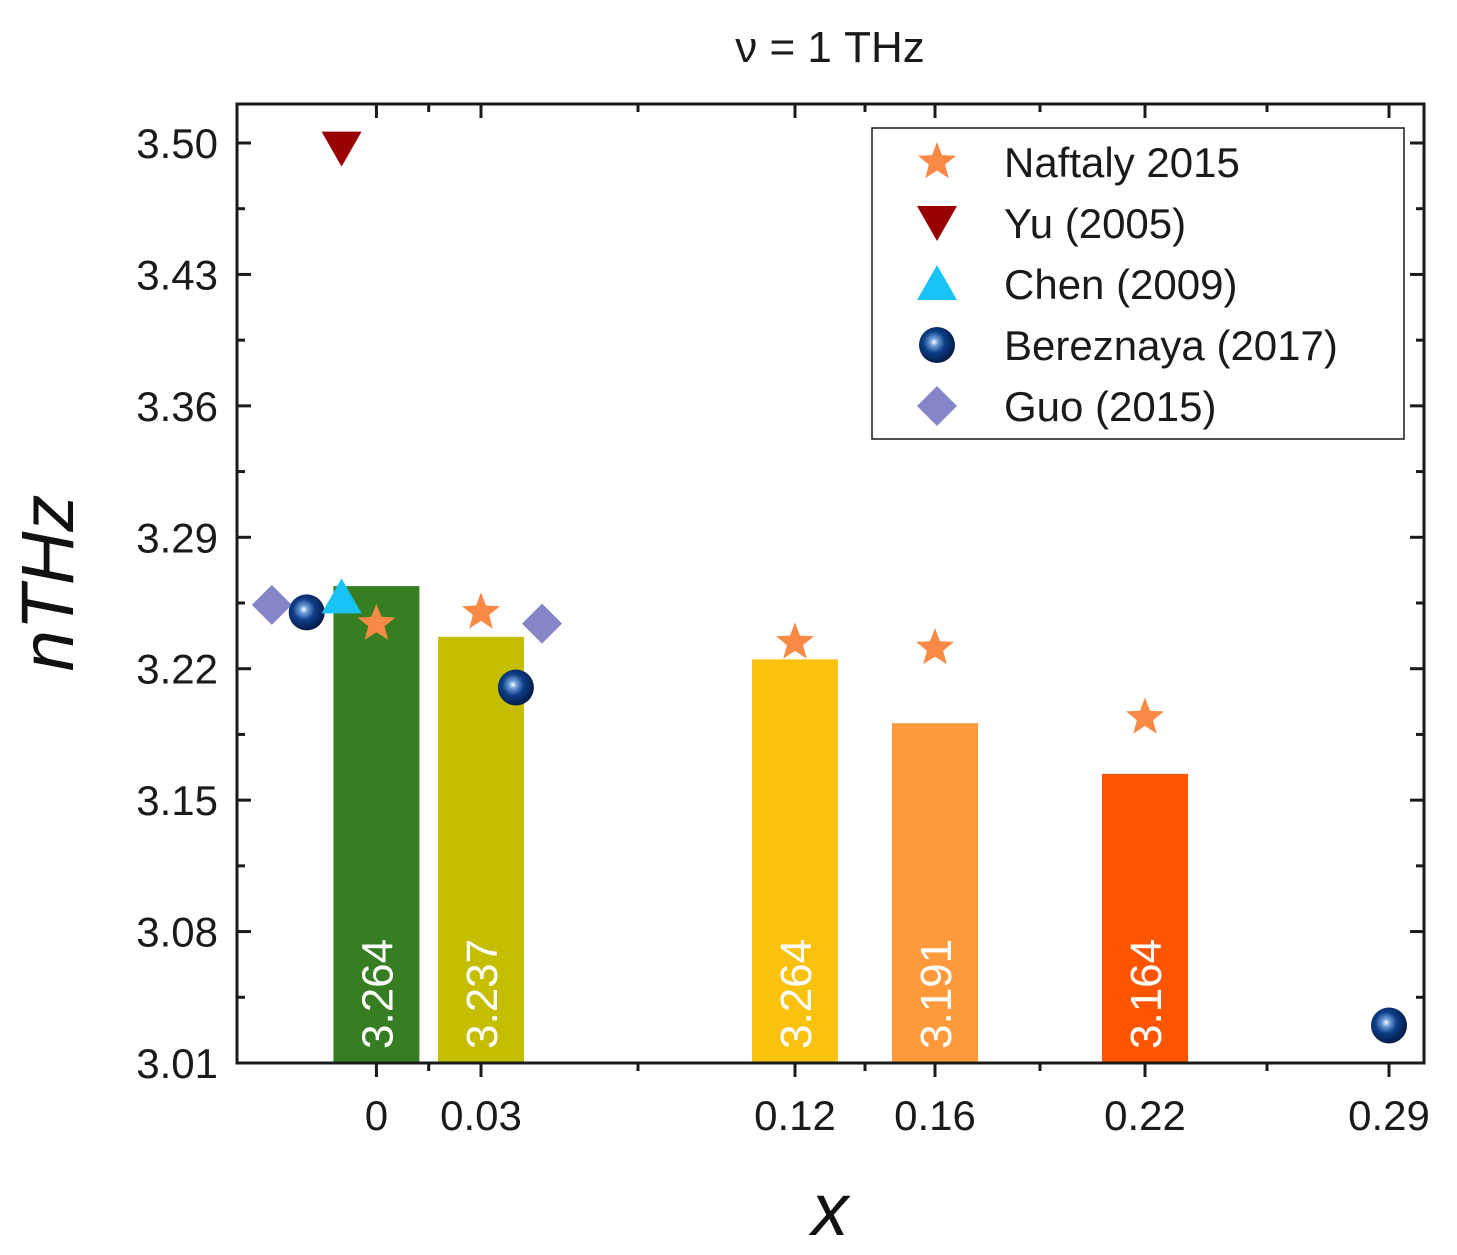 The height and width of the screenshot is (1255, 1457). What do you see at coordinates (795, 1115) in the screenshot?
I see `x-tick-label-2: 0.12` at bounding box center [795, 1115].